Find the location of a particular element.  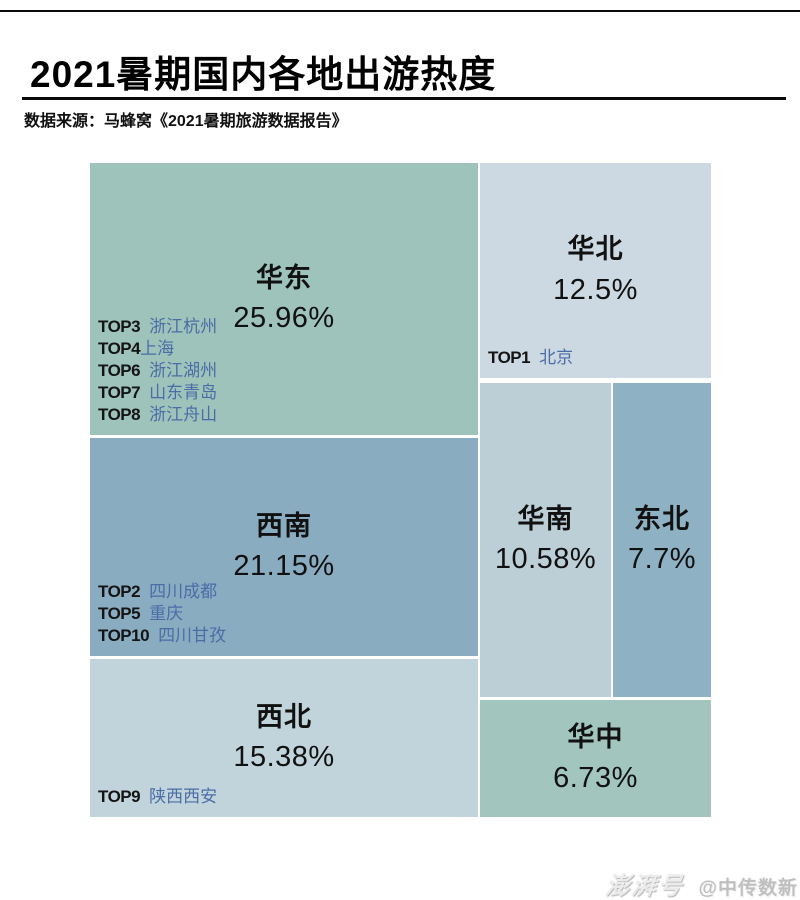

top-border-rule is located at coordinates (400, 11).